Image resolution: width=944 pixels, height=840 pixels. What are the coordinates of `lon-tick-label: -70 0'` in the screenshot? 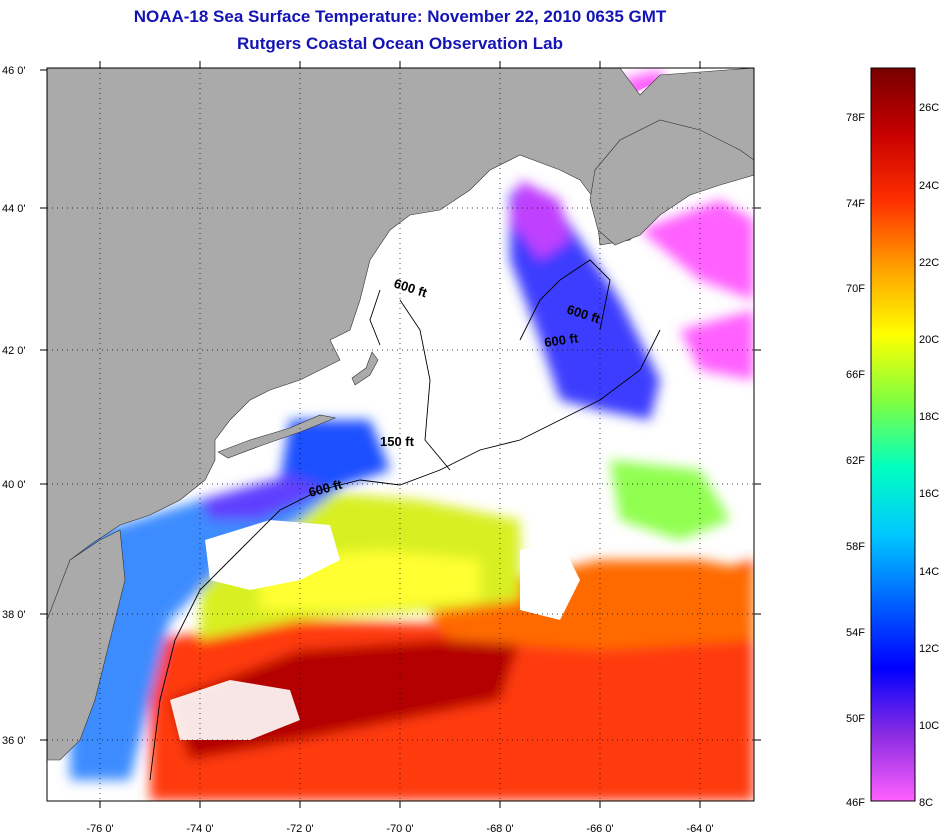 It's located at (399, 829).